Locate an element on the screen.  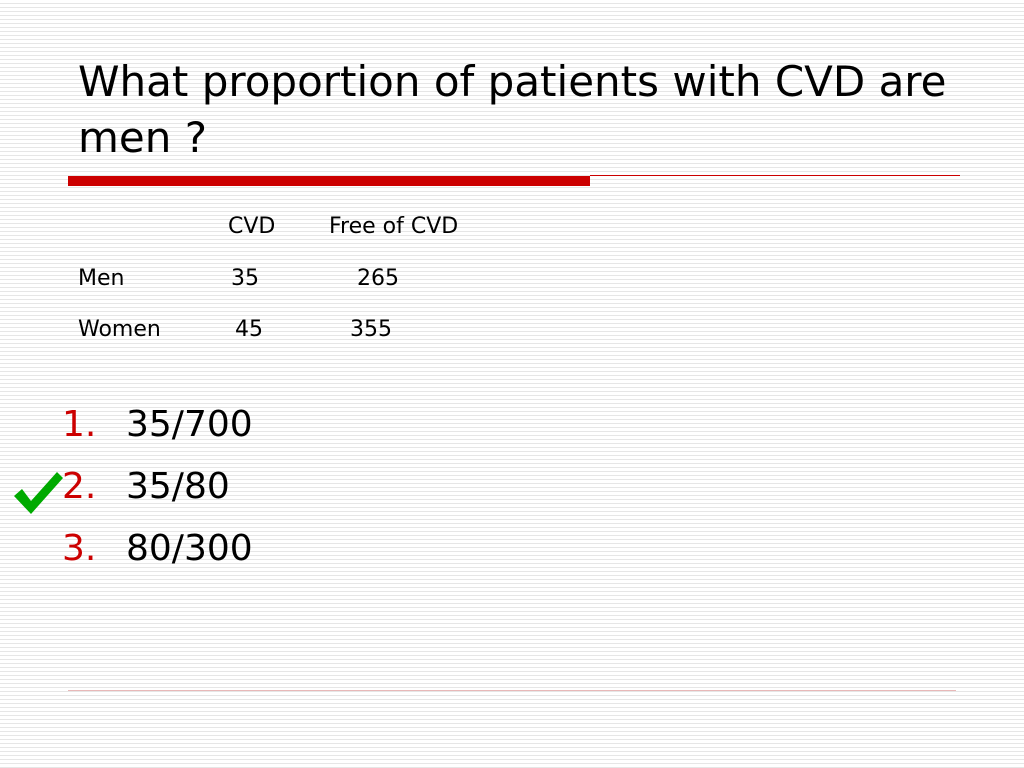
answer-option-2: 2. 35/80 is located at coordinates (146, 487).